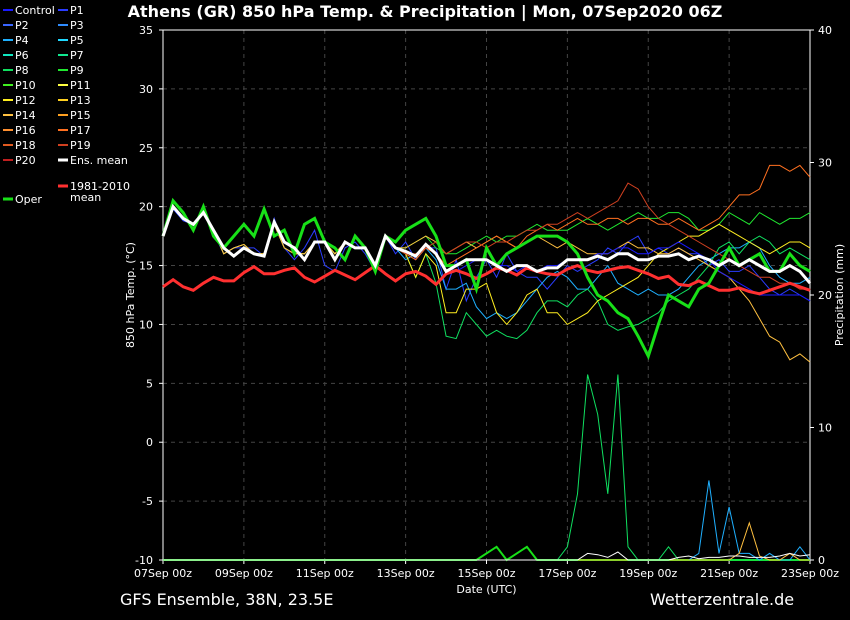  I want to click on legend-label-p8: P8, so click(22, 70).